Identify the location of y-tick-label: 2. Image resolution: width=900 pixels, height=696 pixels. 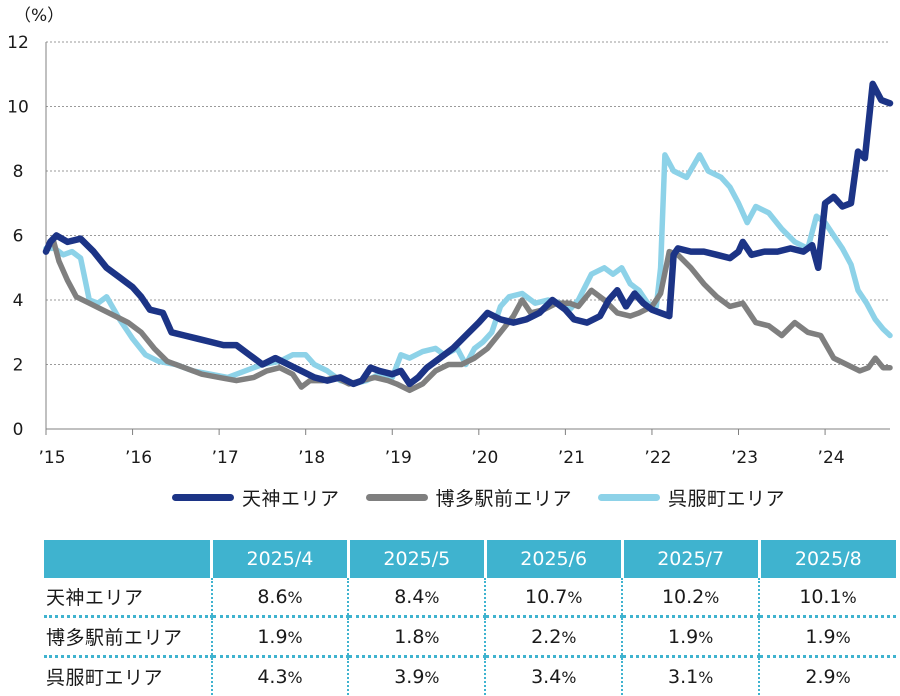
(18, 366).